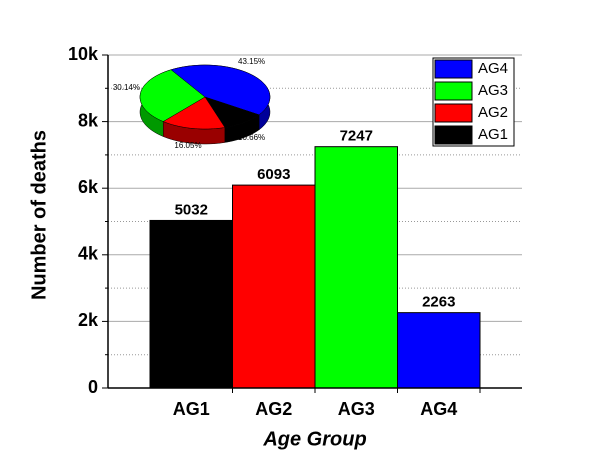  I want to click on legend-label: AG1, so click(493, 134).